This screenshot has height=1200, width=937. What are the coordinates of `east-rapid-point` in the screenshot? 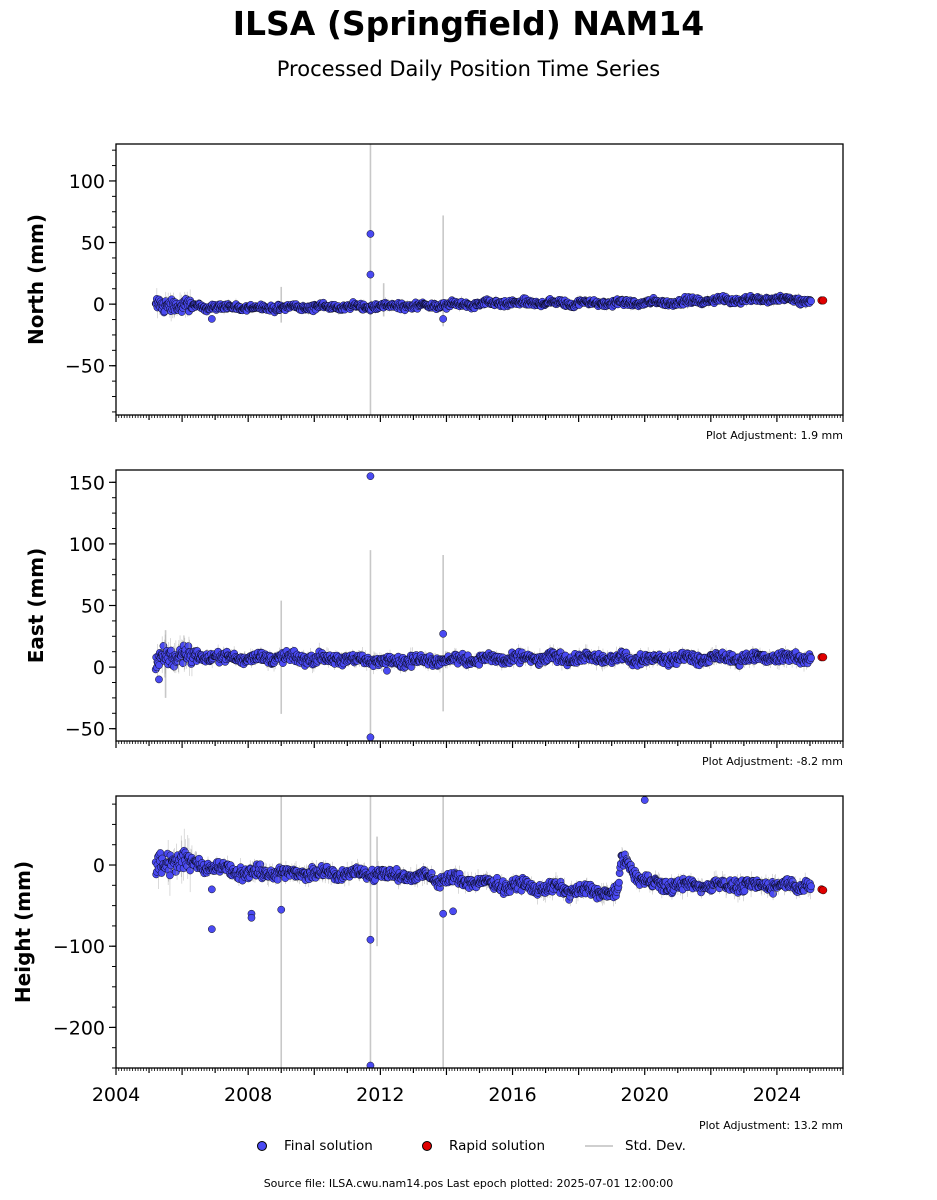 It's located at (823, 657).